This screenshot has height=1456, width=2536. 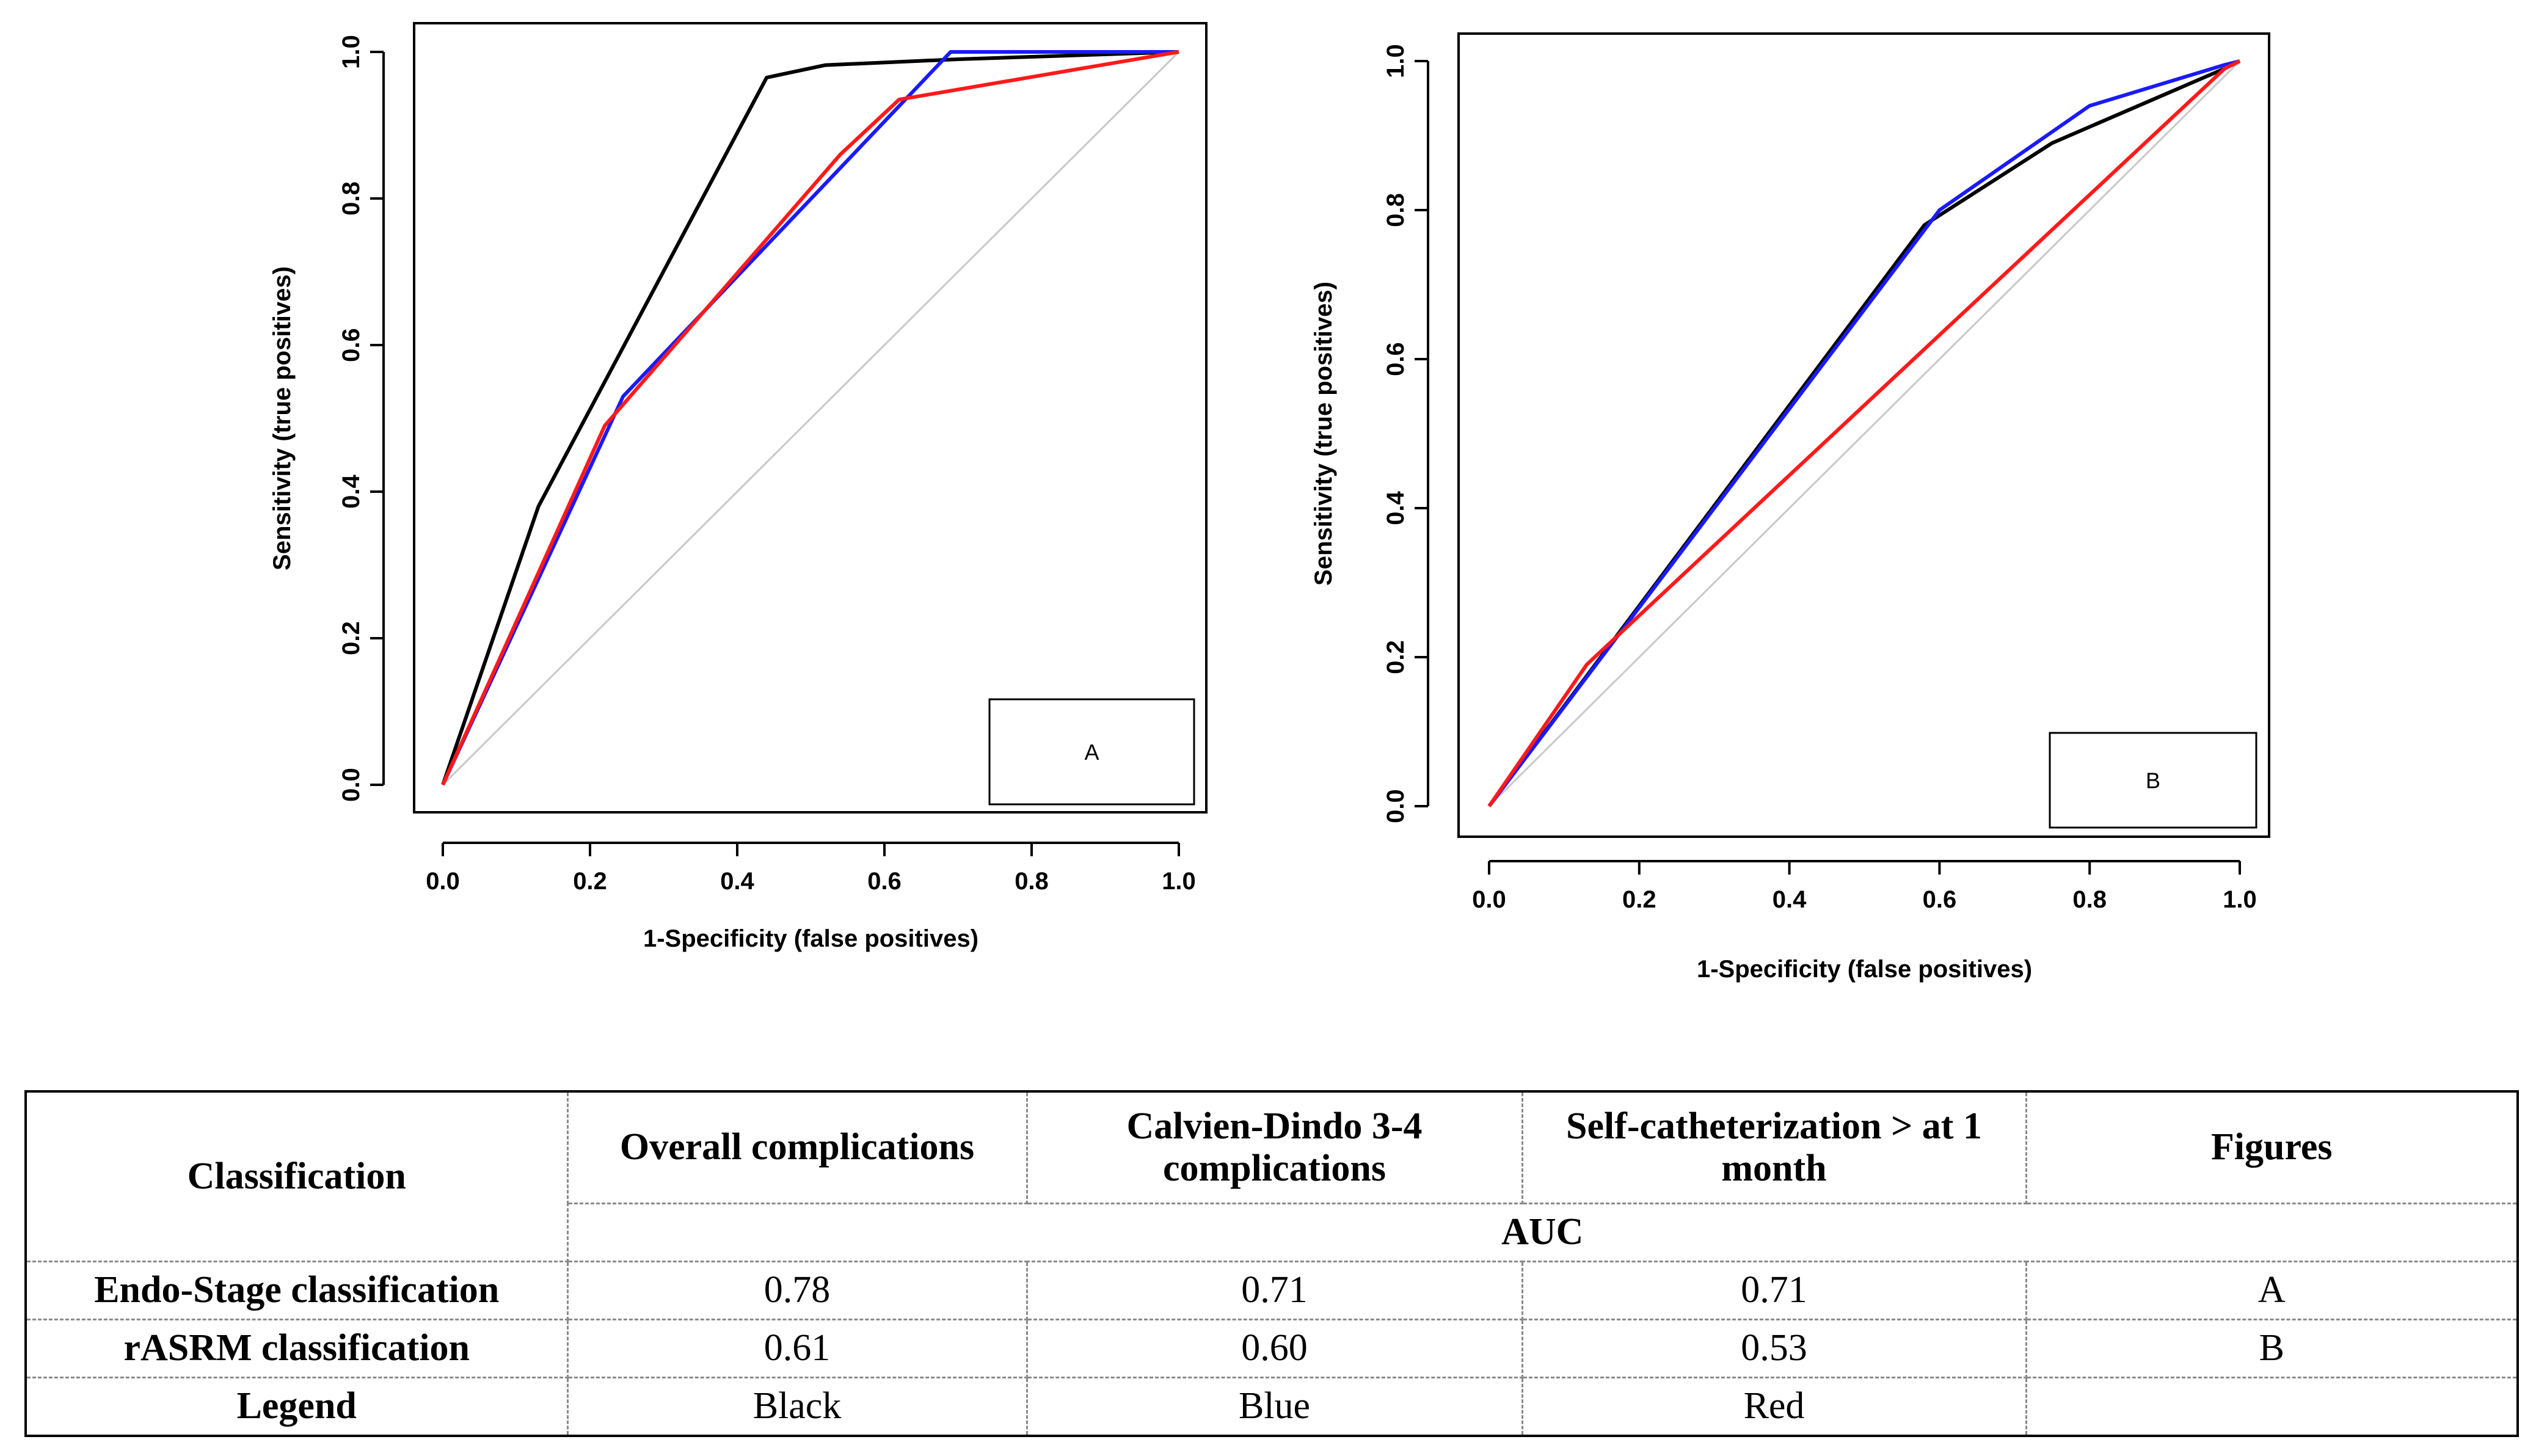 What do you see at coordinates (296, 1407) in the screenshot?
I see `row-label: Legend` at bounding box center [296, 1407].